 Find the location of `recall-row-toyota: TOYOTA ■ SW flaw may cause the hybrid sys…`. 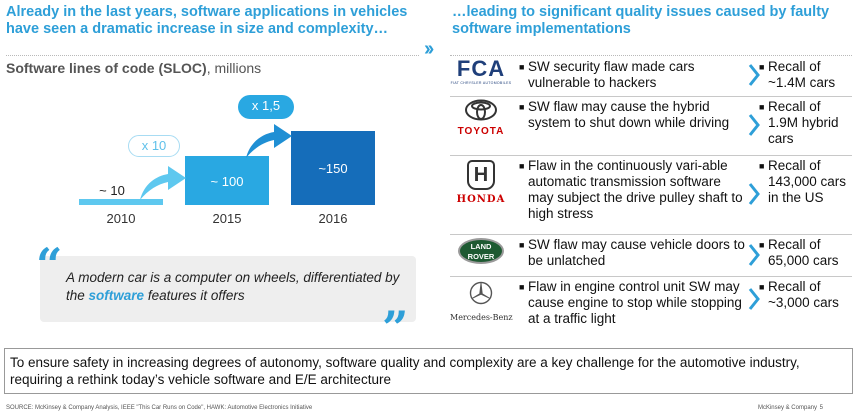

recall-row-toyota: TOYOTA ■ SW flaw may cause the hybrid sys… is located at coordinates (651, 125).